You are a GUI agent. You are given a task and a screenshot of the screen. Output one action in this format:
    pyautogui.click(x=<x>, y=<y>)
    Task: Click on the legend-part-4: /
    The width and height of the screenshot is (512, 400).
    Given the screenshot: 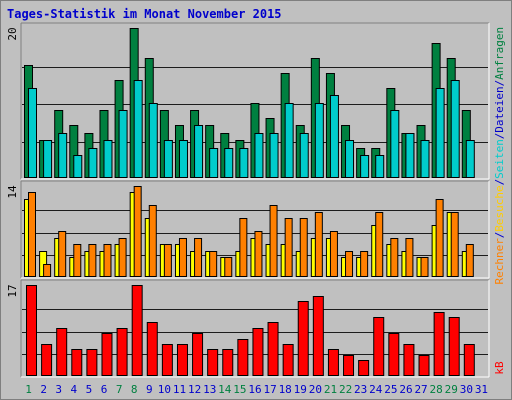 What is the action you would take?
    pyautogui.click(x=499, y=136)
    